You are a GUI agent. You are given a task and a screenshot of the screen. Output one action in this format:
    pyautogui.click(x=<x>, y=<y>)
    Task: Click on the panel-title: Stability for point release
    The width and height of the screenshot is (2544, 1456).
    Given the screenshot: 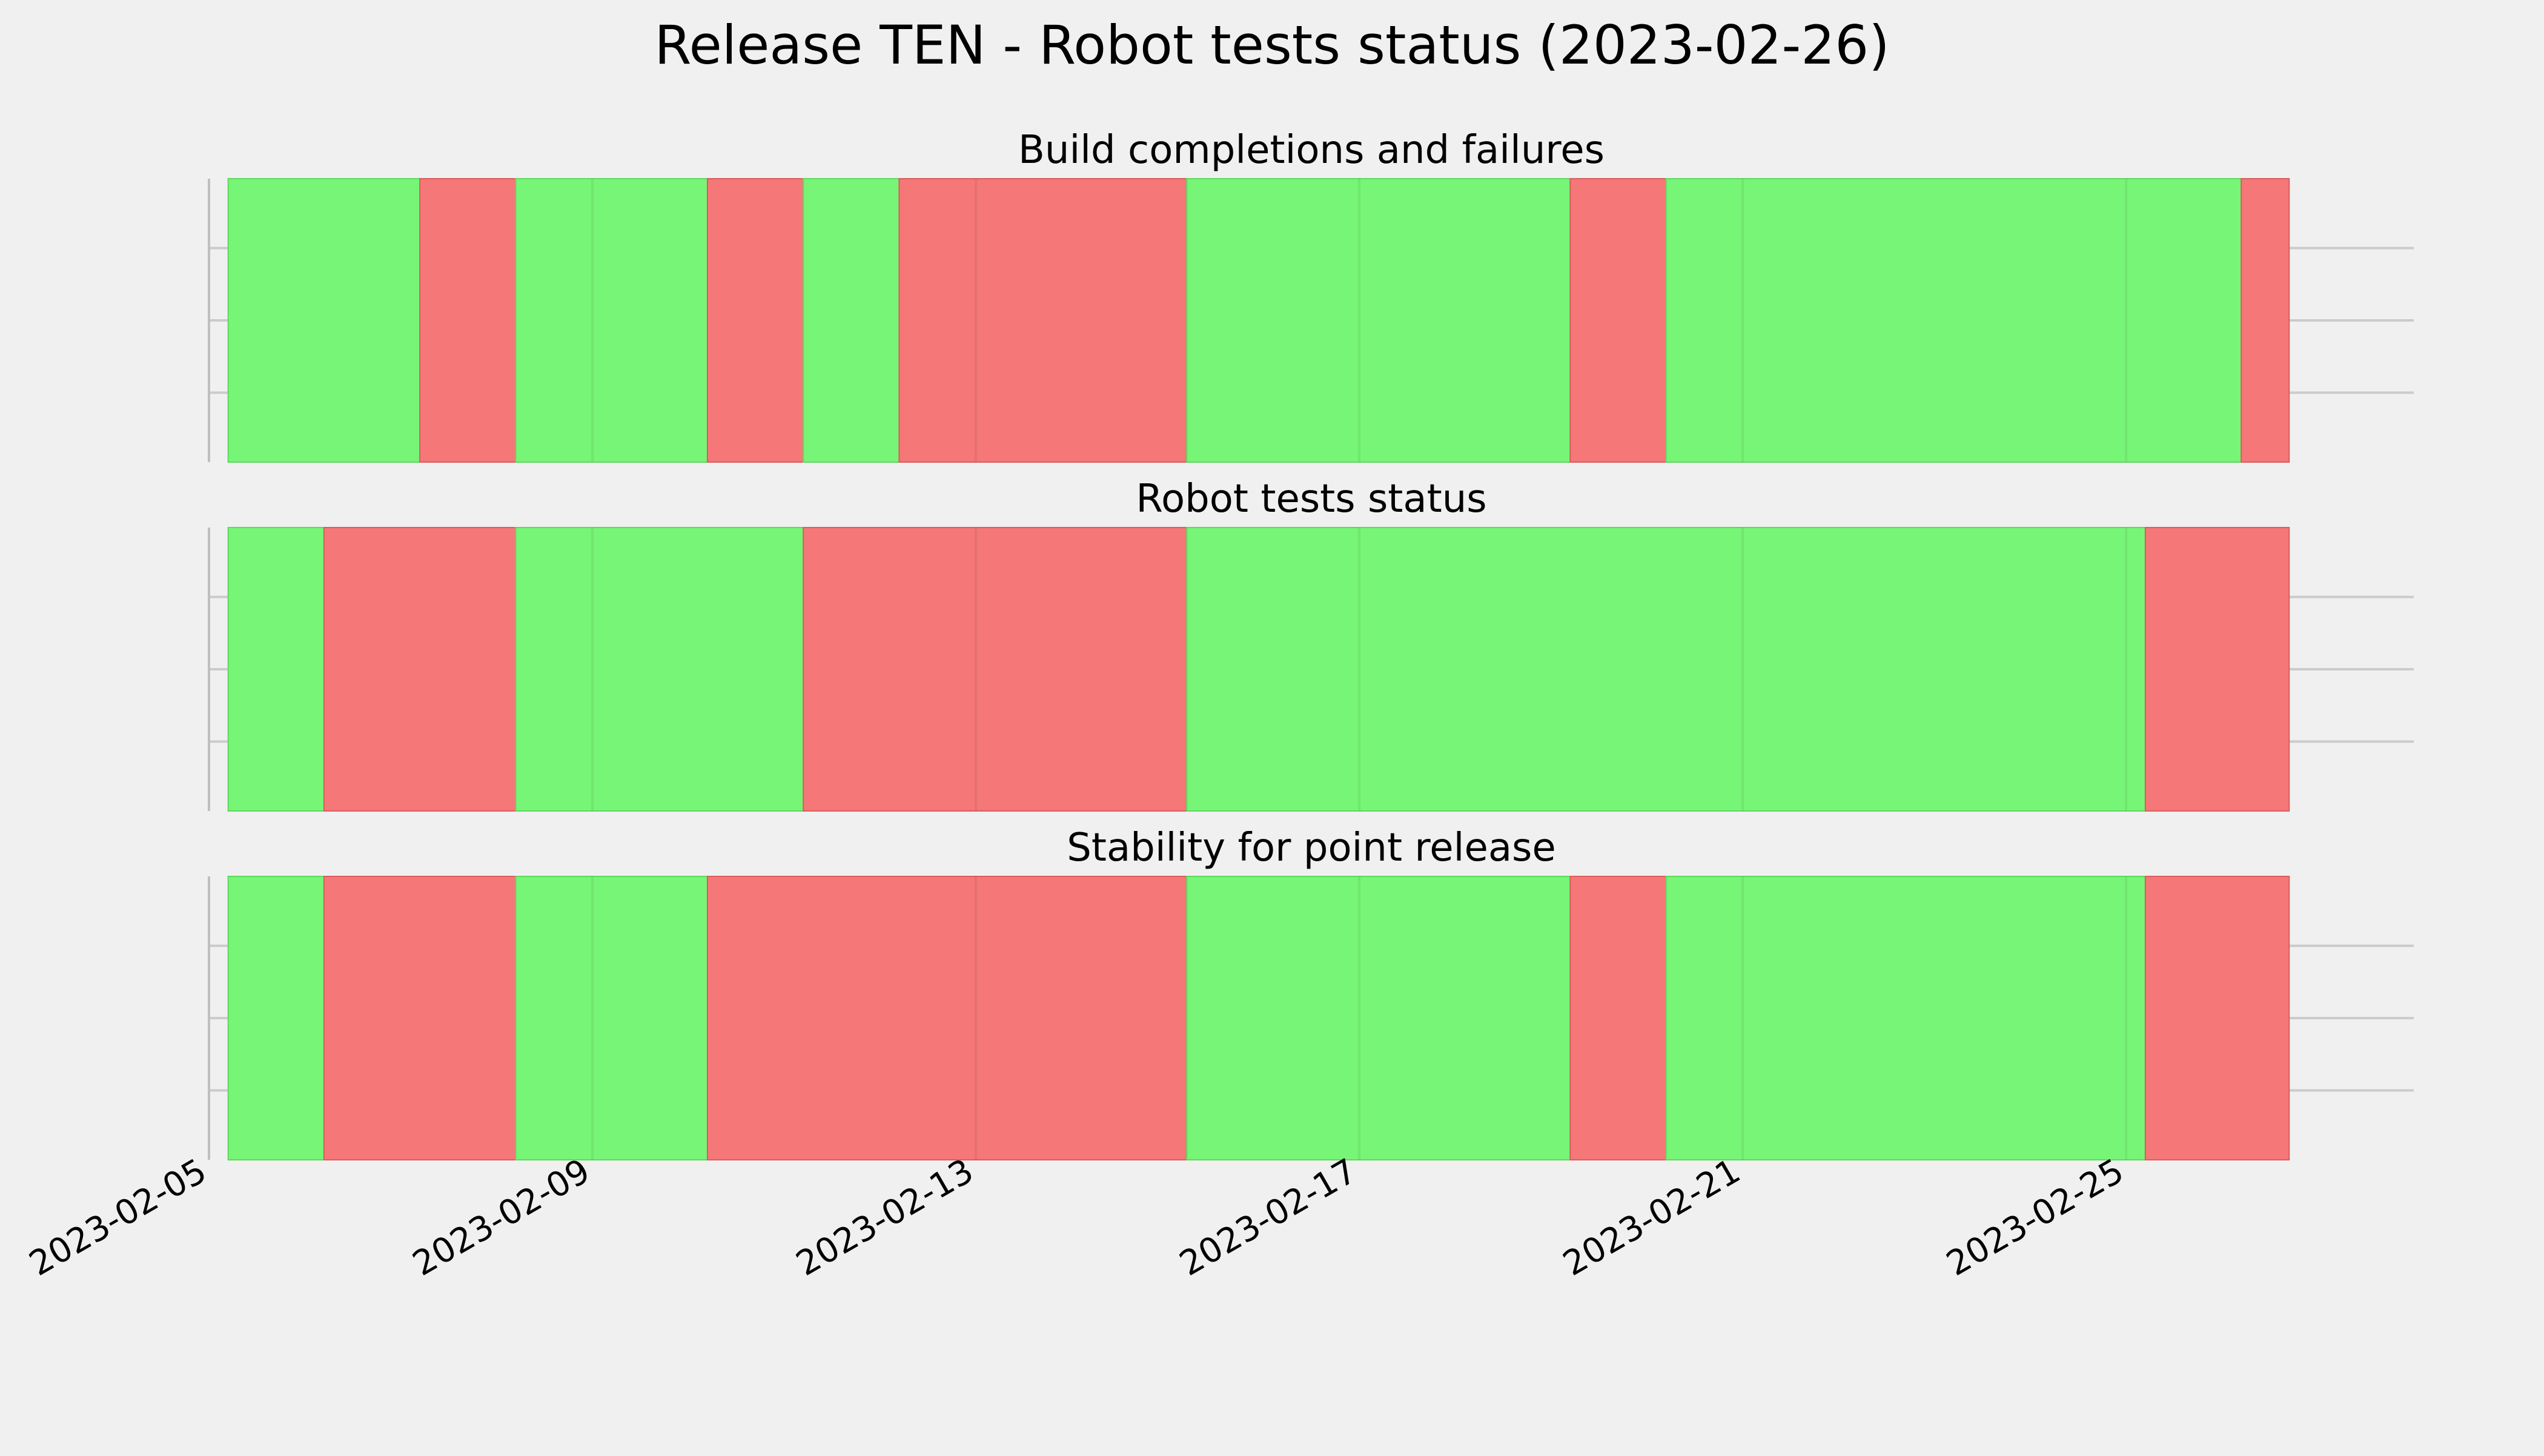 What is the action you would take?
    pyautogui.click(x=1311, y=848)
    